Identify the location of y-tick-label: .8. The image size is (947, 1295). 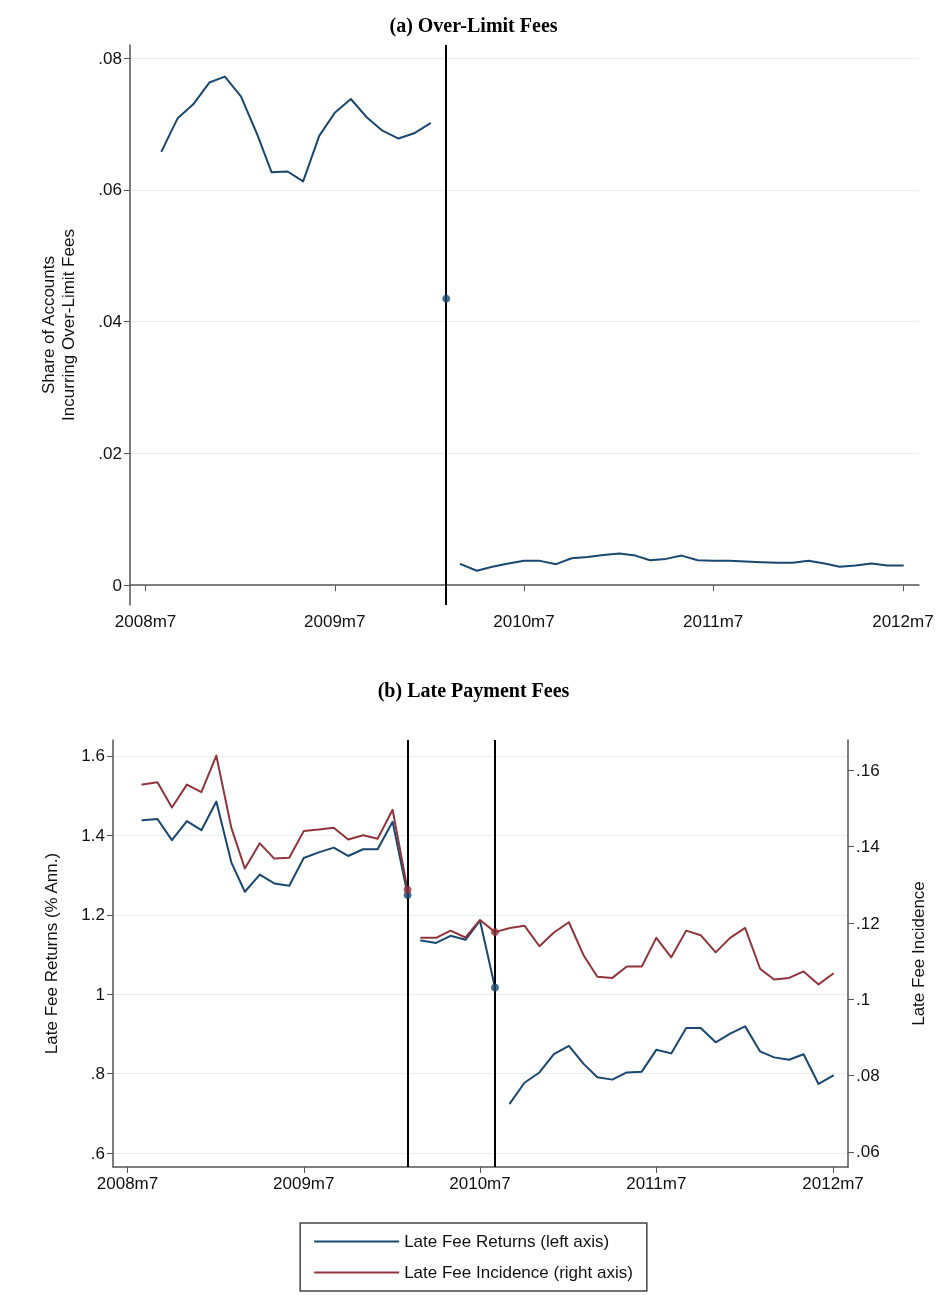
(97, 1074).